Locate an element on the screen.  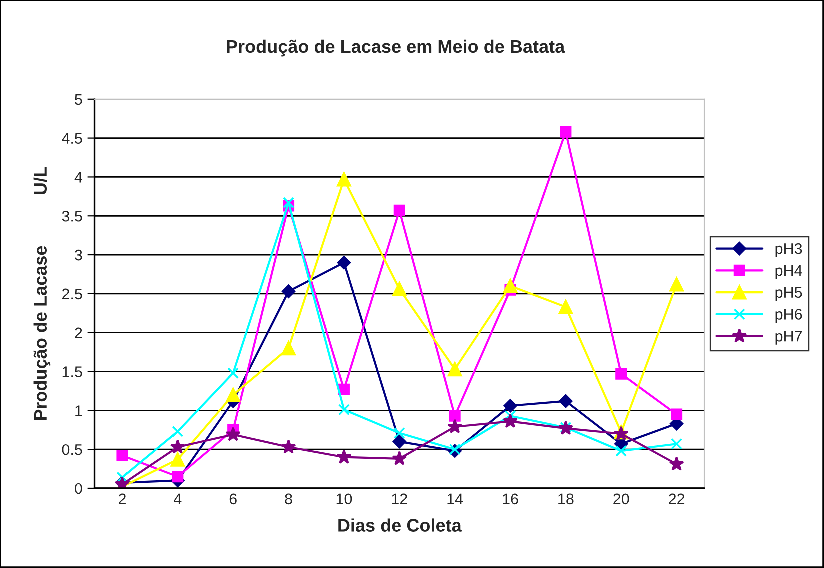
y-tick-label: 3.5 is located at coordinates (72, 216).